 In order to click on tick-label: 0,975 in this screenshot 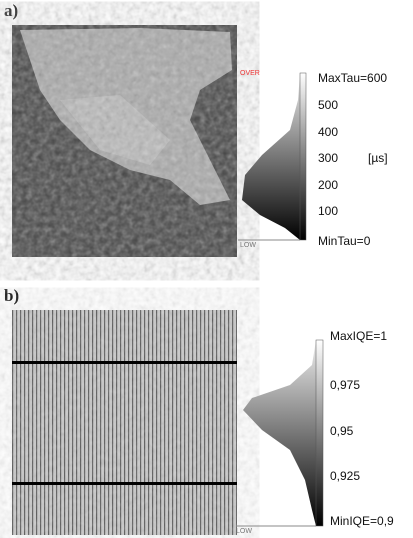, I will do `click(345, 385)`.